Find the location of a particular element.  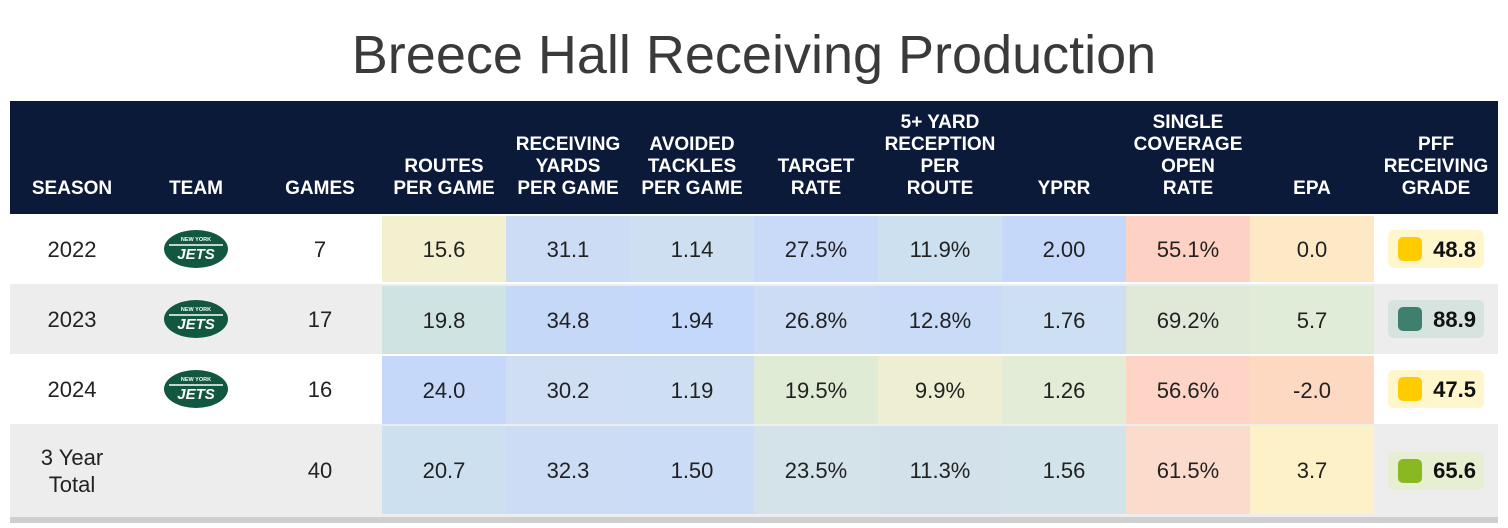

grade-badge: 65.6 is located at coordinates (1436, 470).